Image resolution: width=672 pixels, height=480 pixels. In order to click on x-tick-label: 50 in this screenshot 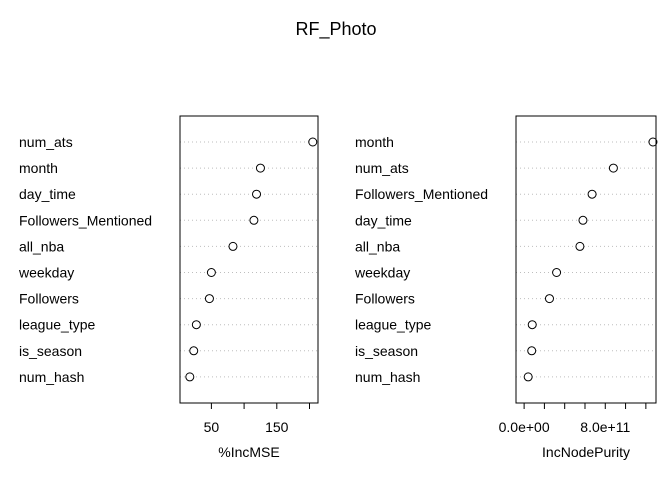, I will do `click(212, 427)`.